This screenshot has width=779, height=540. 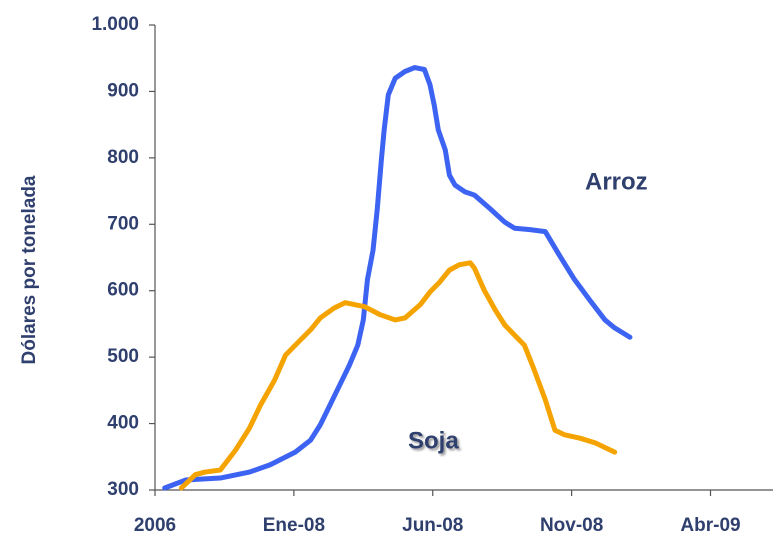 What do you see at coordinates (115, 24) in the screenshot?
I see `y-tick-label: 1.000` at bounding box center [115, 24].